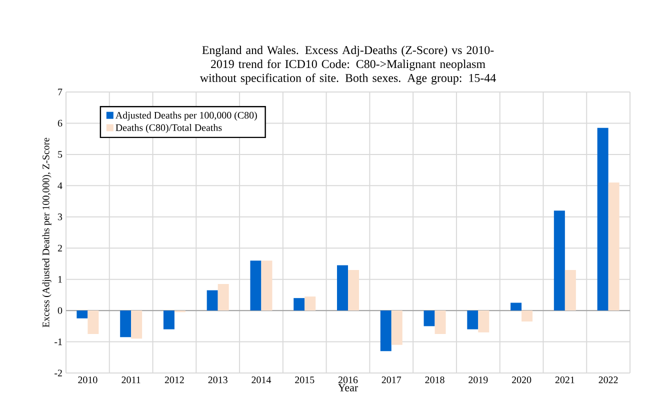  Describe the element at coordinates (608, 380) in the screenshot. I see `x-tick-label: 2022` at that location.